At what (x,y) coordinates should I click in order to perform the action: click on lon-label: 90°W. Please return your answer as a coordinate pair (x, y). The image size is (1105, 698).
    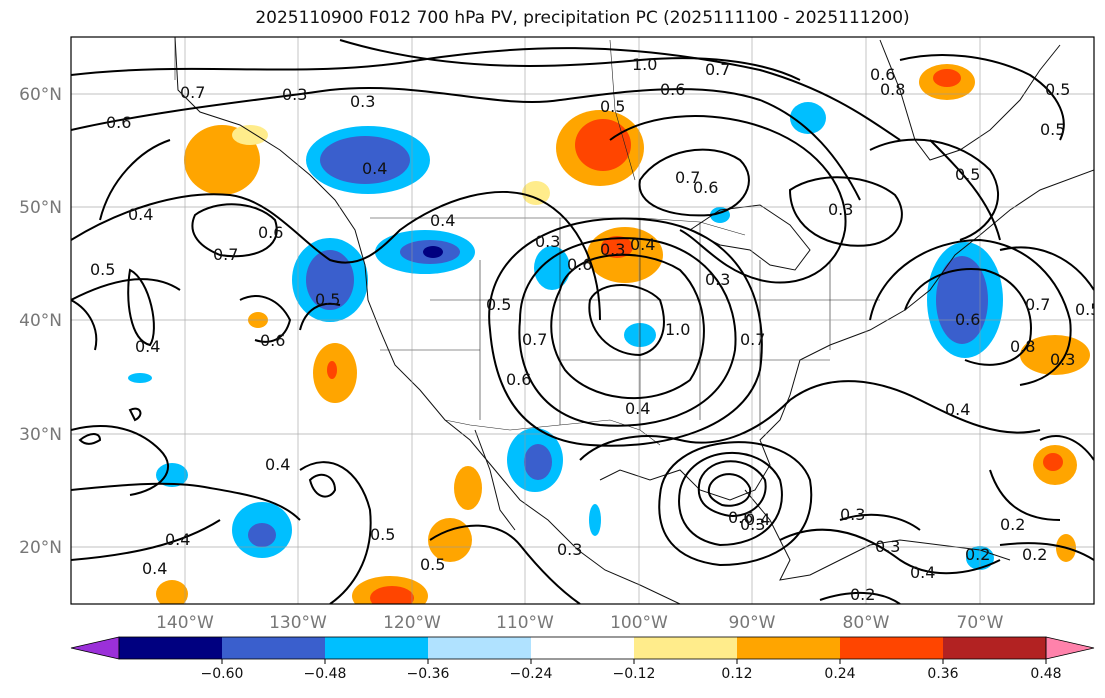
    Looking at the image, I should click on (752, 623).